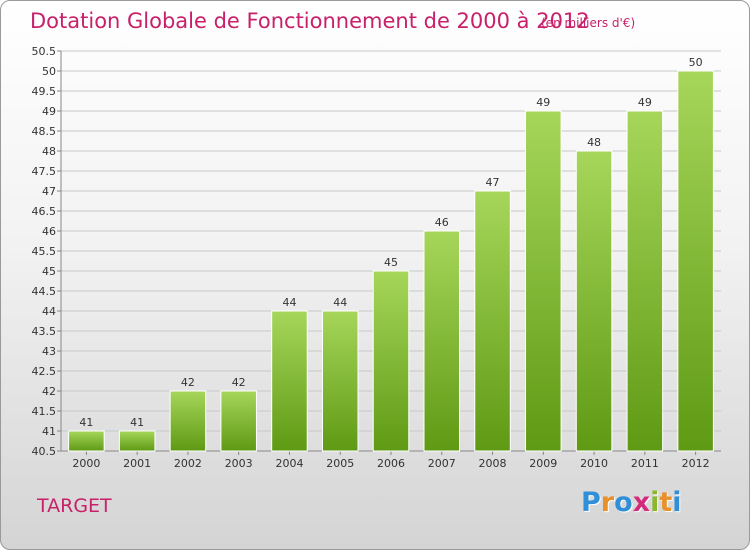 This screenshot has width=750, height=550. Describe the element at coordinates (623, 502) in the screenshot. I see `logo-letter: o` at that location.